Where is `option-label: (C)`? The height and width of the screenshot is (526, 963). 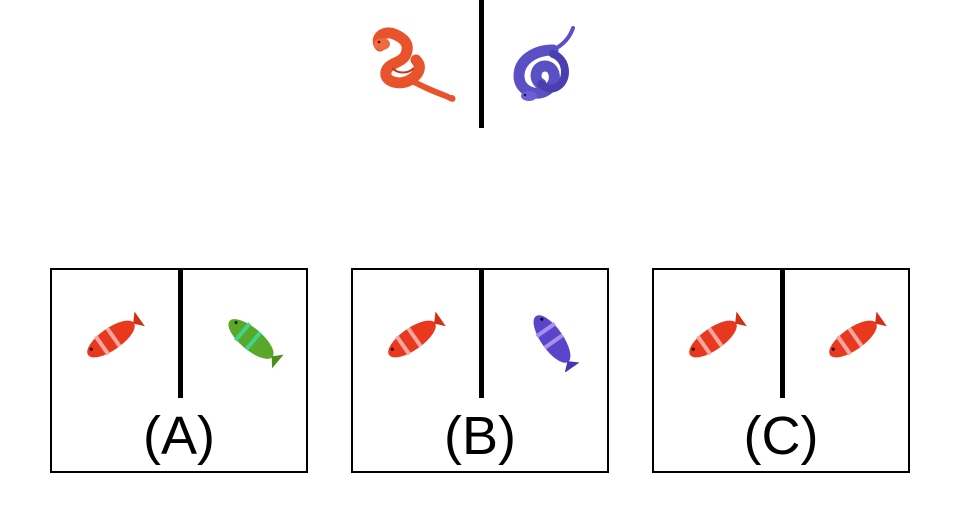
option-label: (C) is located at coordinates (781, 436).